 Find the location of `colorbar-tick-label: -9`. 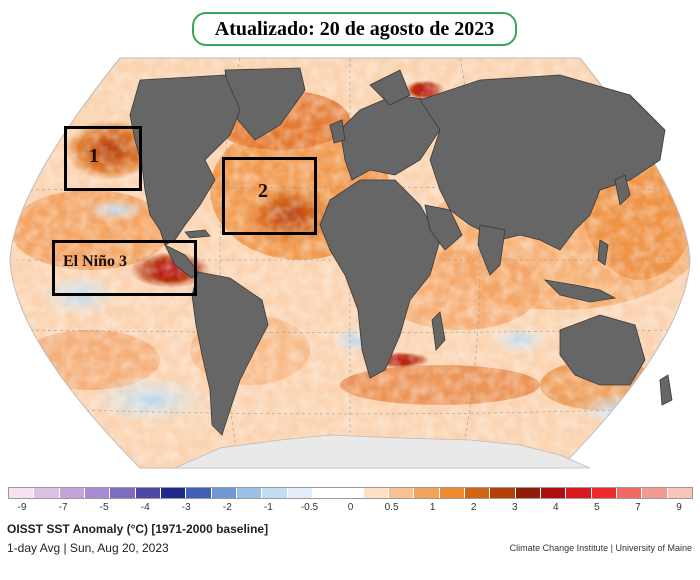

colorbar-tick-label: -9 is located at coordinates (22, 507).